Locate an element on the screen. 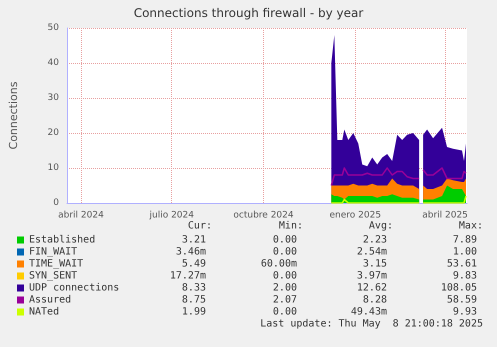 This screenshot has width=497, height=347. x-tick-label: julio 2024 is located at coordinates (171, 215).